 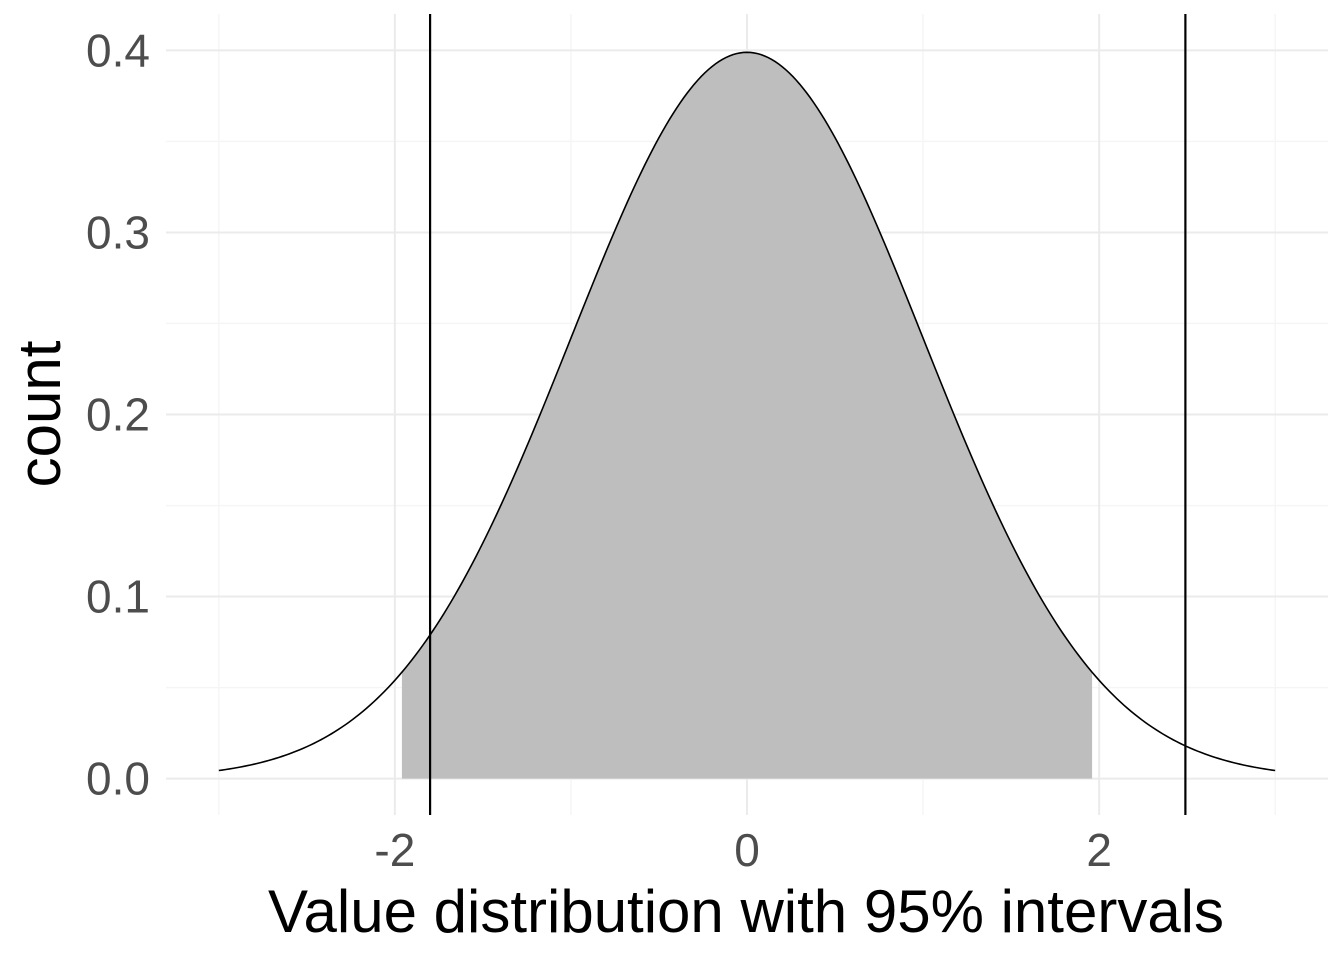 What do you see at coordinates (118, 232) in the screenshot?
I see `y-tick-label: 0.3` at bounding box center [118, 232].